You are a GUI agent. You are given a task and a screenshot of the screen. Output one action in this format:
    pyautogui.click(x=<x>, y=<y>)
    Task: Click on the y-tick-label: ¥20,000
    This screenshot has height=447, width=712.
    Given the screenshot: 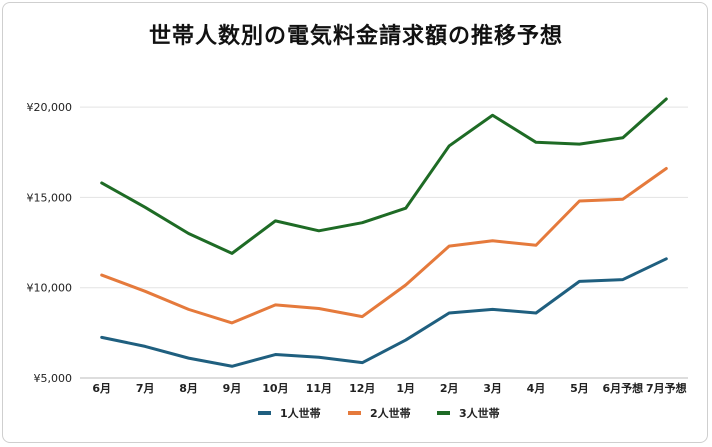 What is the action you would take?
    pyautogui.click(x=50, y=107)
    